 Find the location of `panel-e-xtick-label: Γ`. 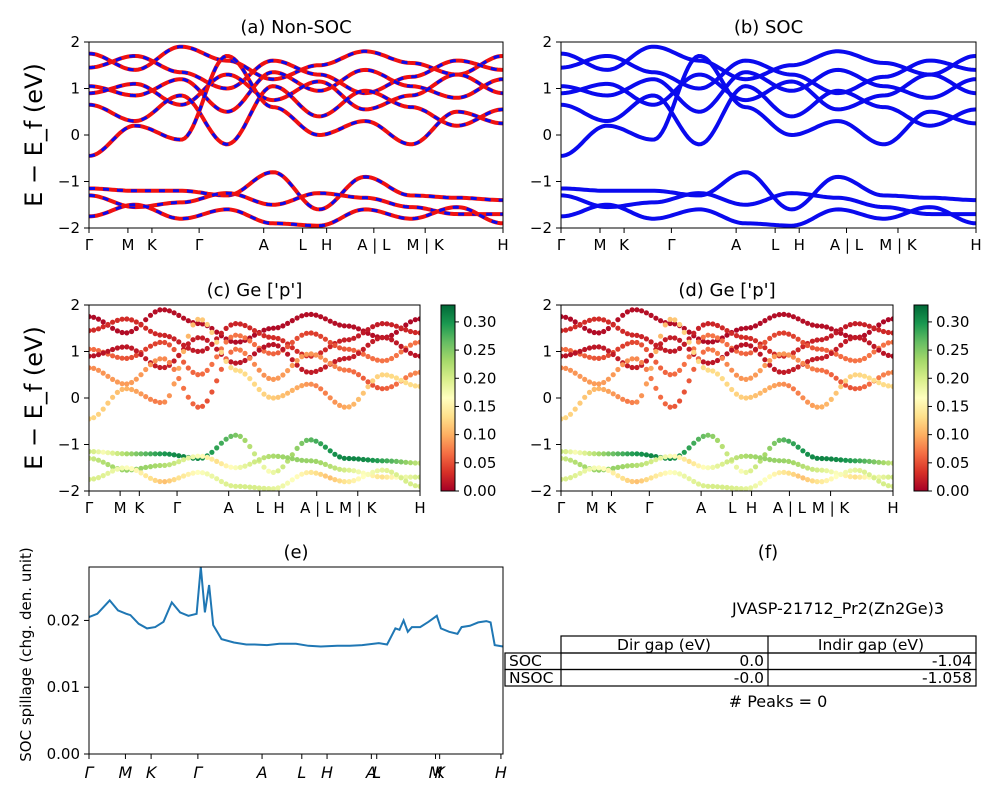

panel-e-xtick-label: Γ is located at coordinates (198, 772).